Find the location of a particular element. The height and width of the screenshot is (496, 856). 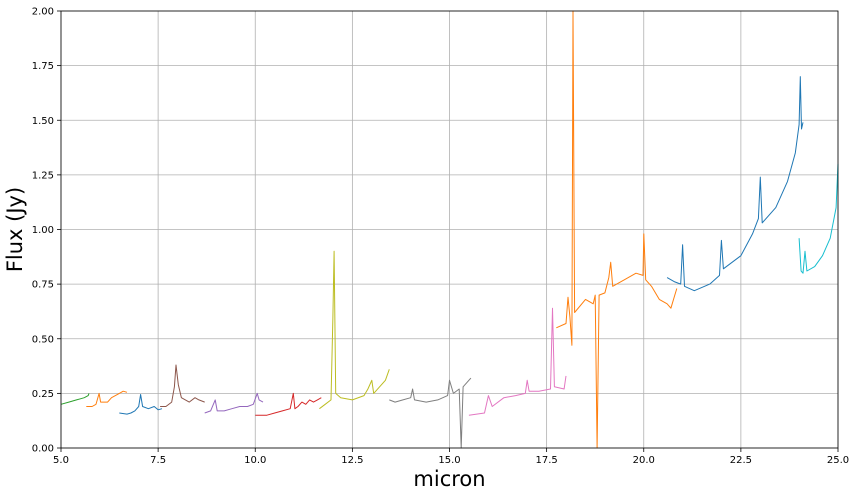

x-tick-label: 10.0 is located at coordinates (255, 460).